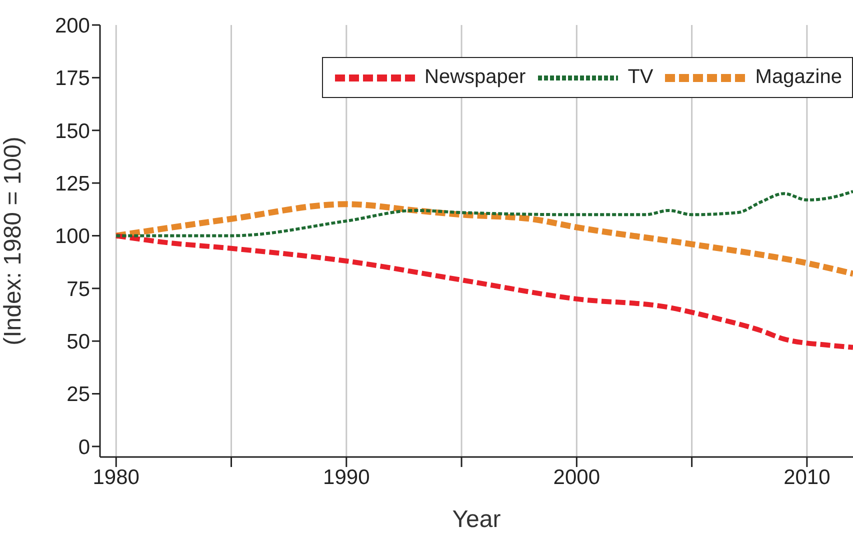 Image resolution: width=853 pixels, height=537 pixels. Describe the element at coordinates (72, 78) in the screenshot. I see `y-tick-label: 175` at that location.